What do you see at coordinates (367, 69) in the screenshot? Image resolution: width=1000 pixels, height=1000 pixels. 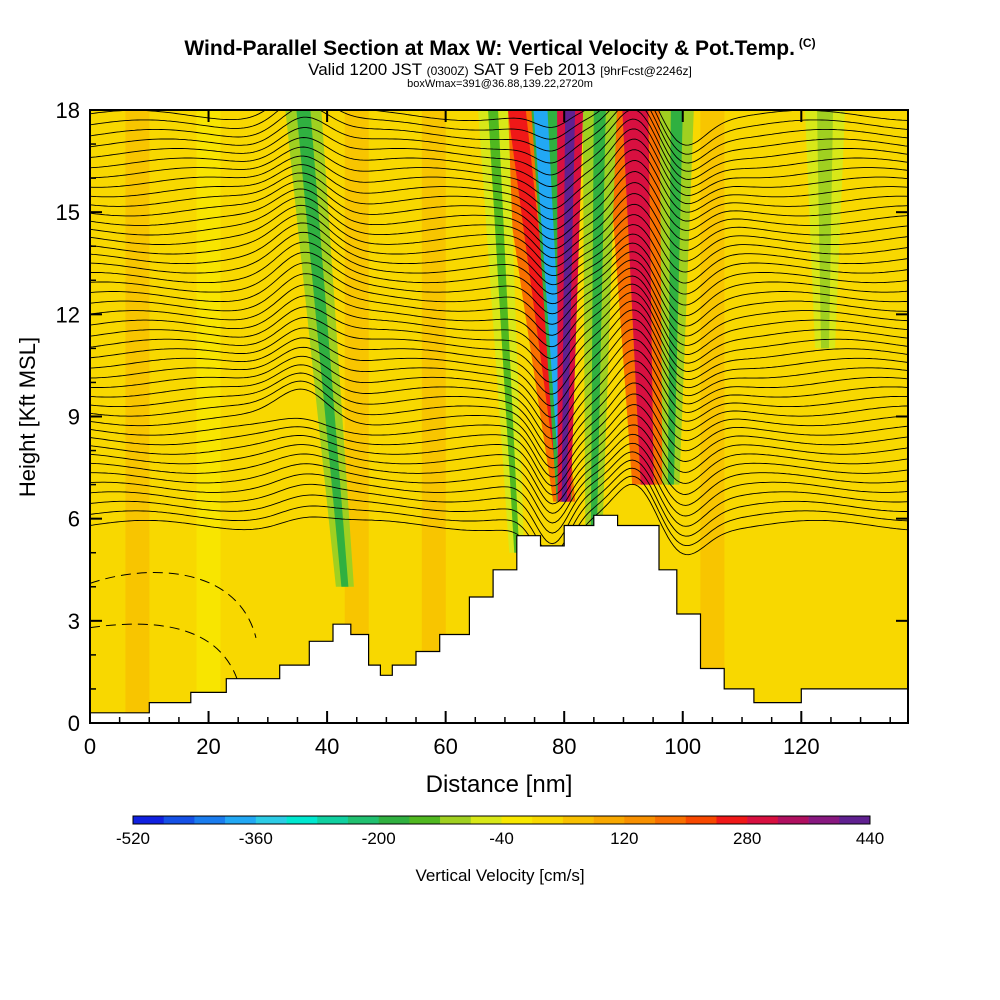 I see `subtitle-valid-time: Valid 1200 JST` at bounding box center [367, 69].